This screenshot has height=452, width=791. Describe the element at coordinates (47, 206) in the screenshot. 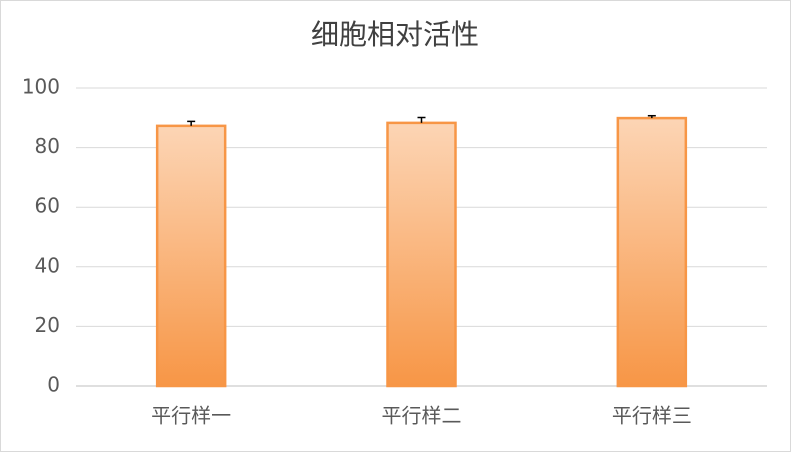

I see `y-tick-label: 60` at that location.